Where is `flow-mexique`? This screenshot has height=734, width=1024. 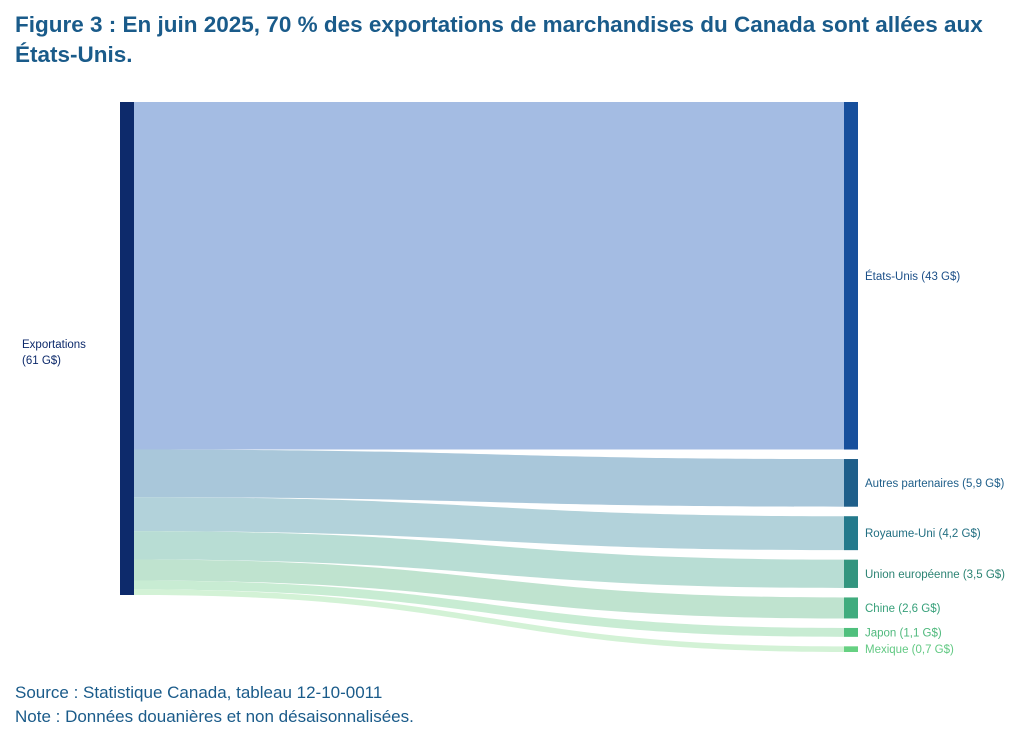
flow-mexique is located at coordinates (489, 620).